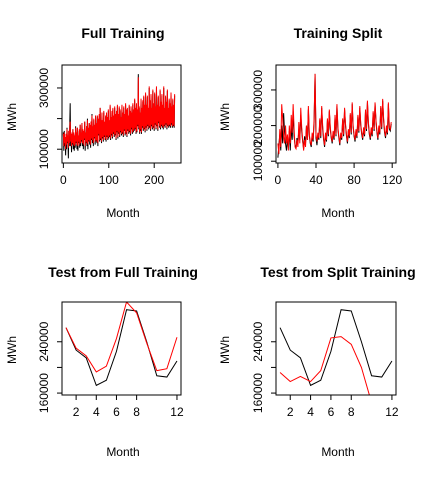 The width and height of the screenshot is (431, 477). What do you see at coordinates (122, 33) in the screenshot?
I see `plot-title: Full Training` at bounding box center [122, 33].